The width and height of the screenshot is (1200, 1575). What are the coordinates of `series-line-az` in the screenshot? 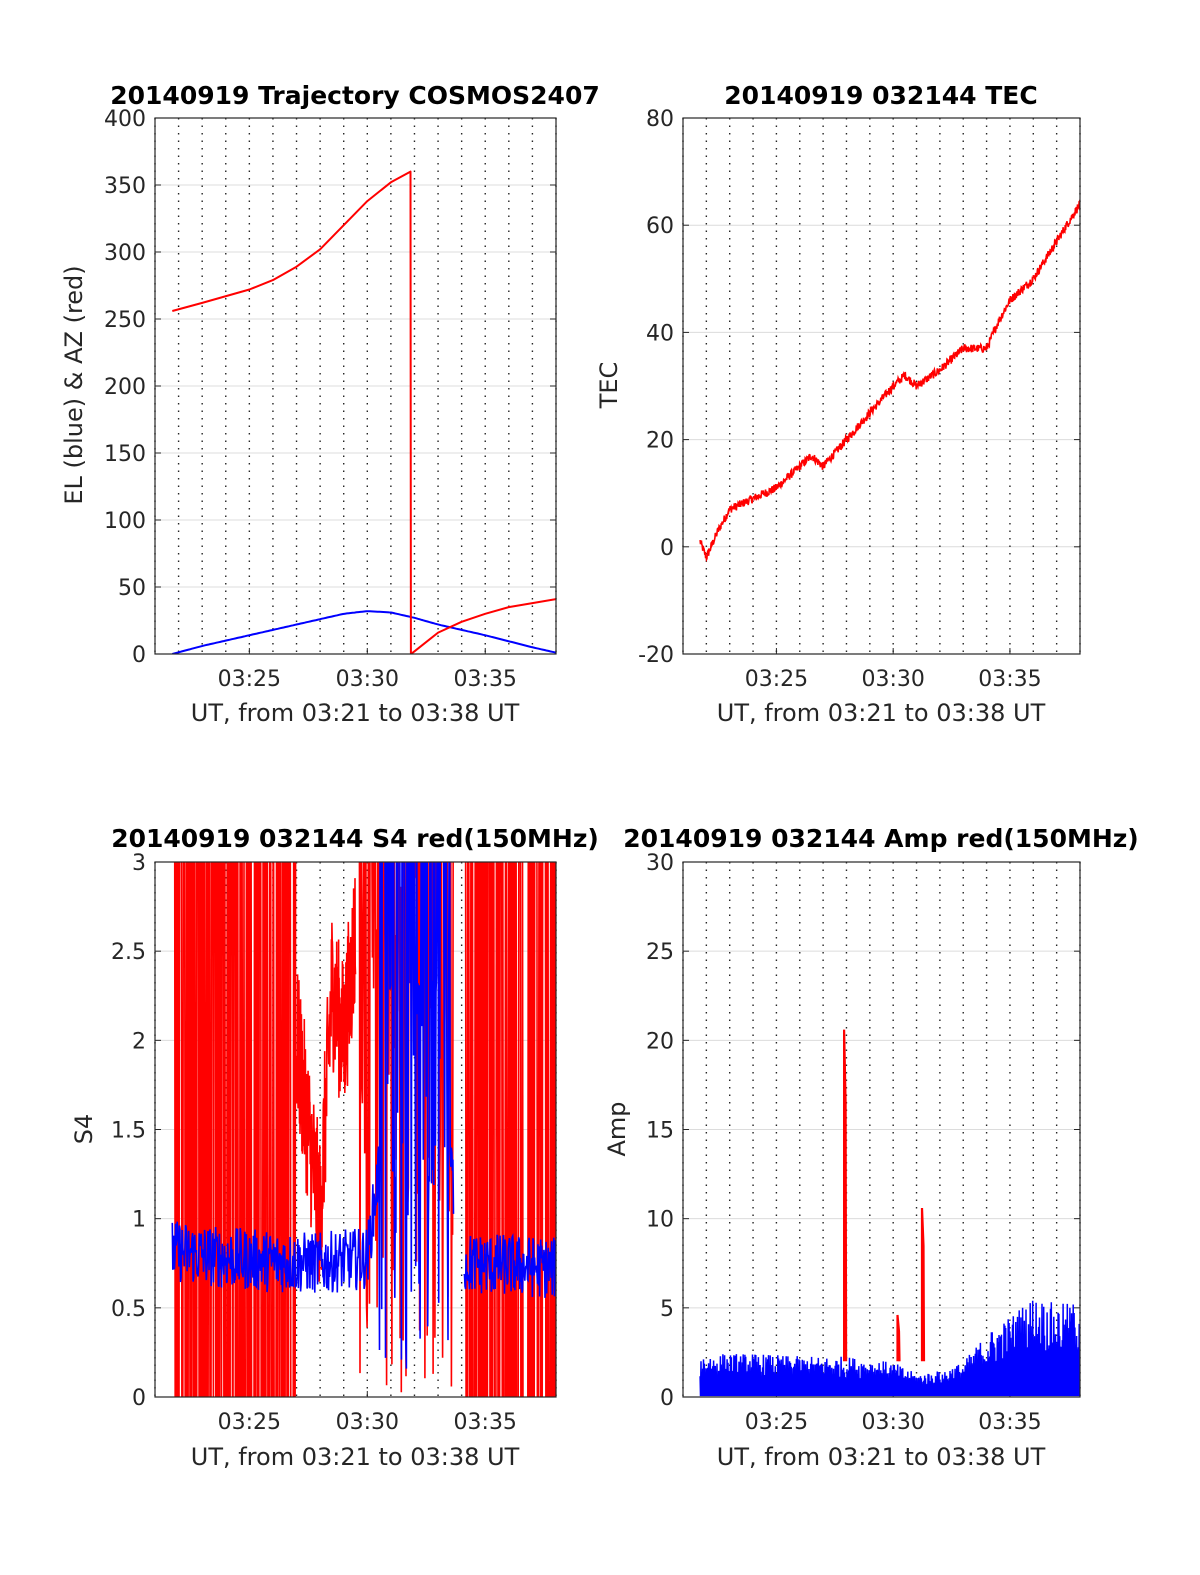 It's located at (364, 412).